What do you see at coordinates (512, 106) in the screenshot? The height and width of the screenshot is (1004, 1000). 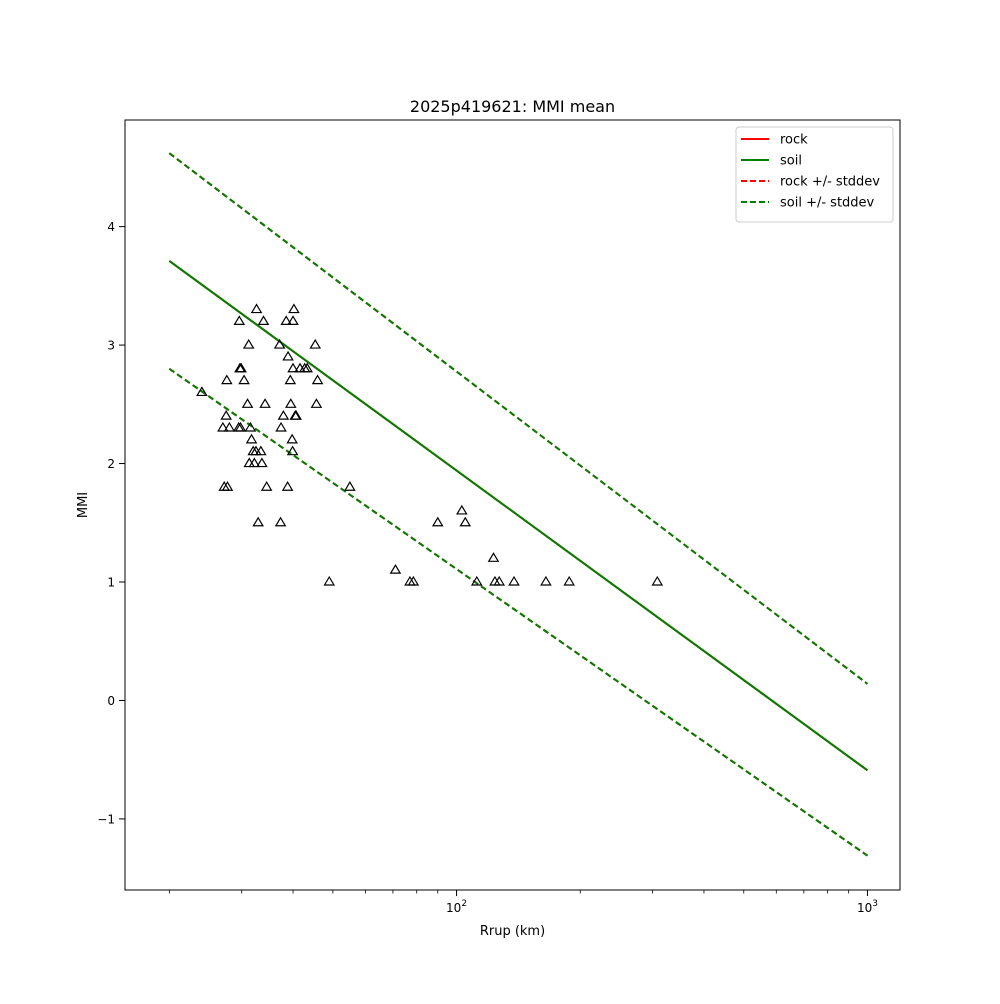 I see `chart-title: 2025p419621: MMI mean` at bounding box center [512, 106].